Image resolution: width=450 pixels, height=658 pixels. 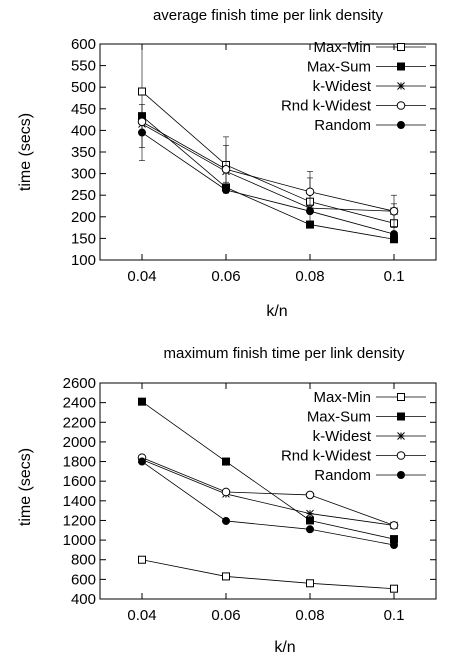 I want to click on y-tick-label: 1200, so click(x=79, y=520).